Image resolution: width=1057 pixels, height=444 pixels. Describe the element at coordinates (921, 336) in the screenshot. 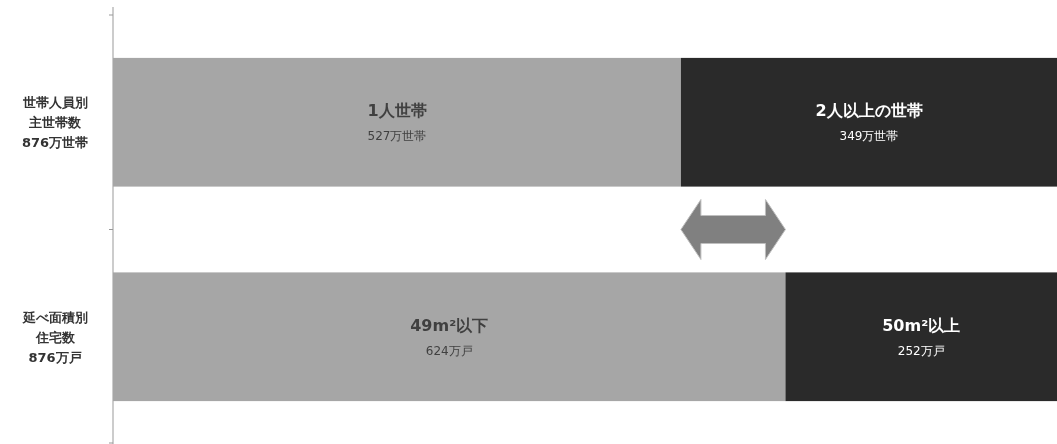

I see `data-label: 50m²以上 252万戸` at that location.